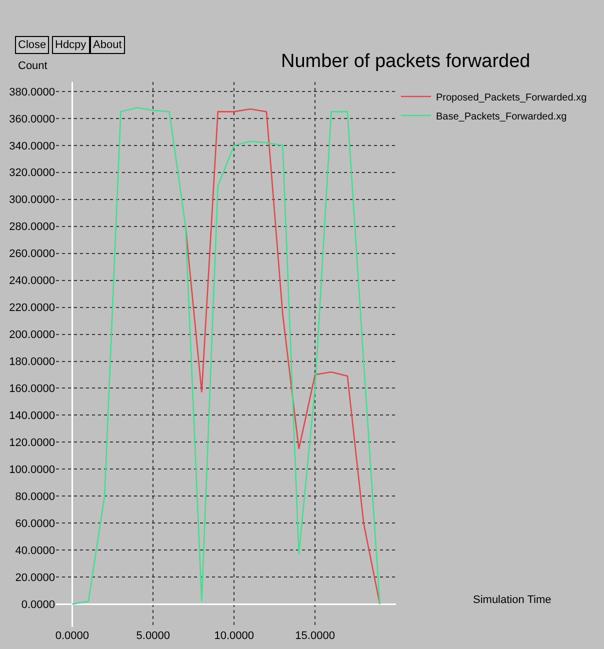 Image resolution: width=604 pixels, height=649 pixels. Describe the element at coordinates (153, 636) in the screenshot. I see `x-tick-label: 5.0000` at that location.